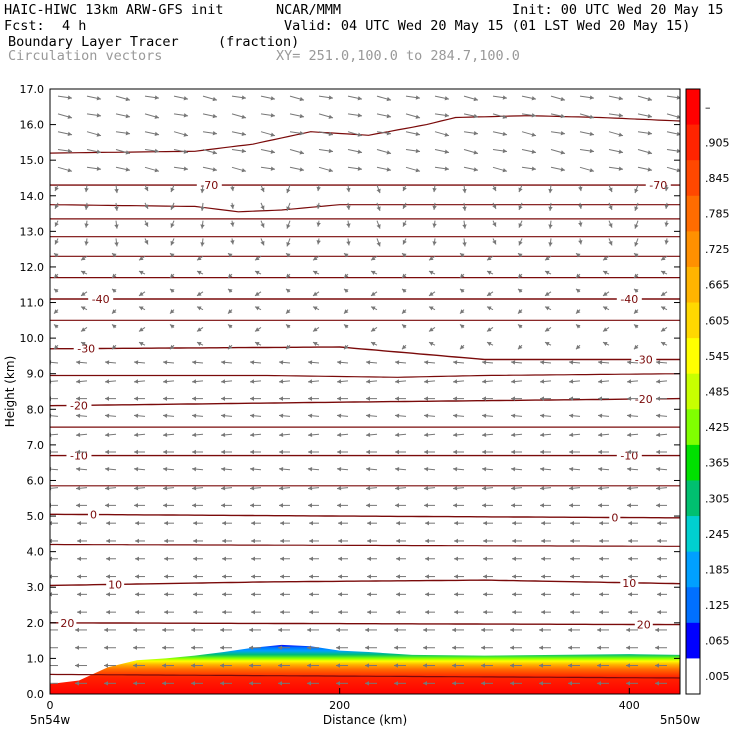 The image size is (740, 740). I want to click on section-start-label: 5n54w, so click(50, 720).